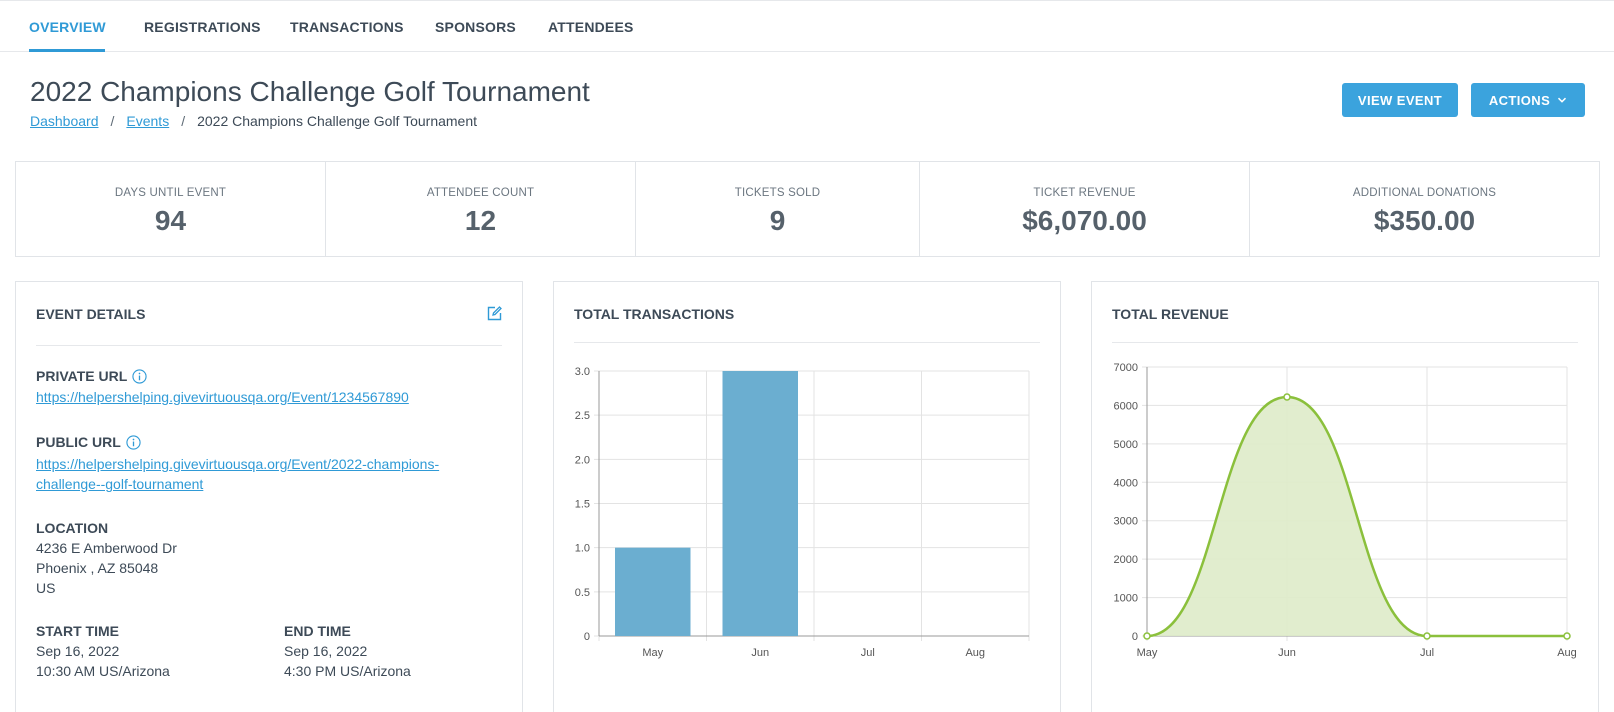 The width and height of the screenshot is (1614, 712). I want to click on y-tick-label: 7000, so click(1126, 368).